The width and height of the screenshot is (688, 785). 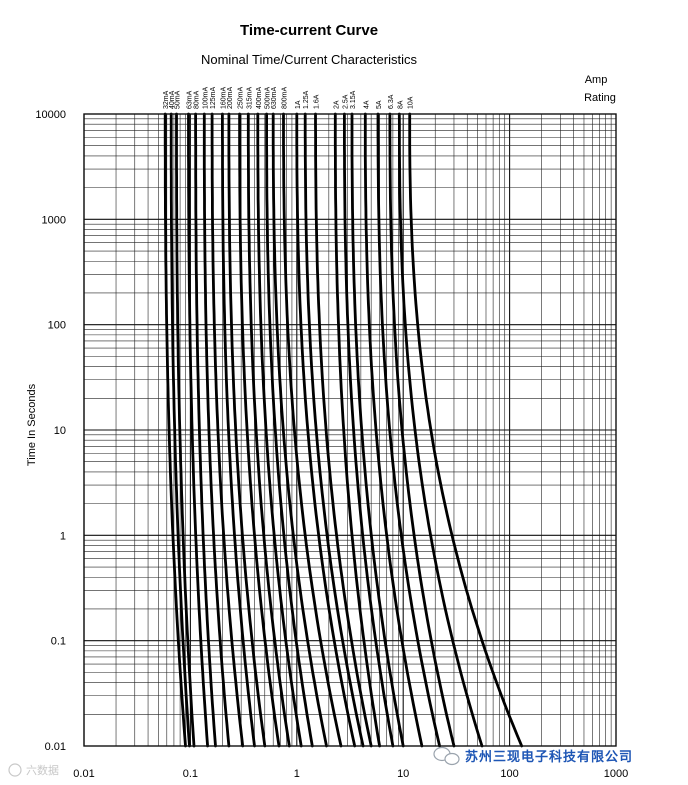 I want to click on rating-label: 10A, so click(x=411, y=102).